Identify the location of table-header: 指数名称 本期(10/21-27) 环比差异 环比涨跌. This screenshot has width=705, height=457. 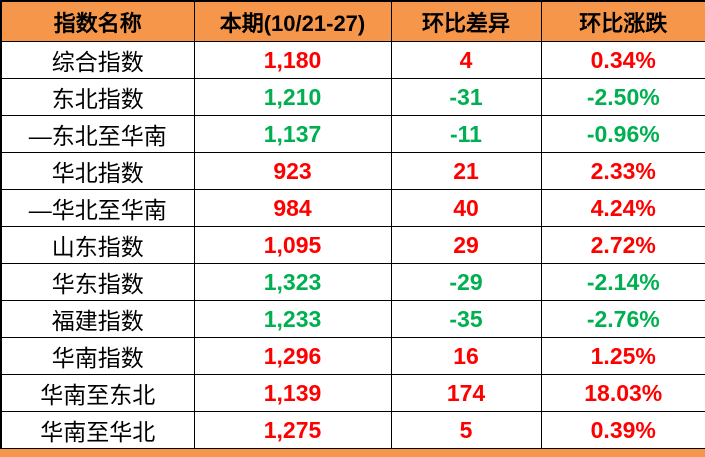
(352, 21).